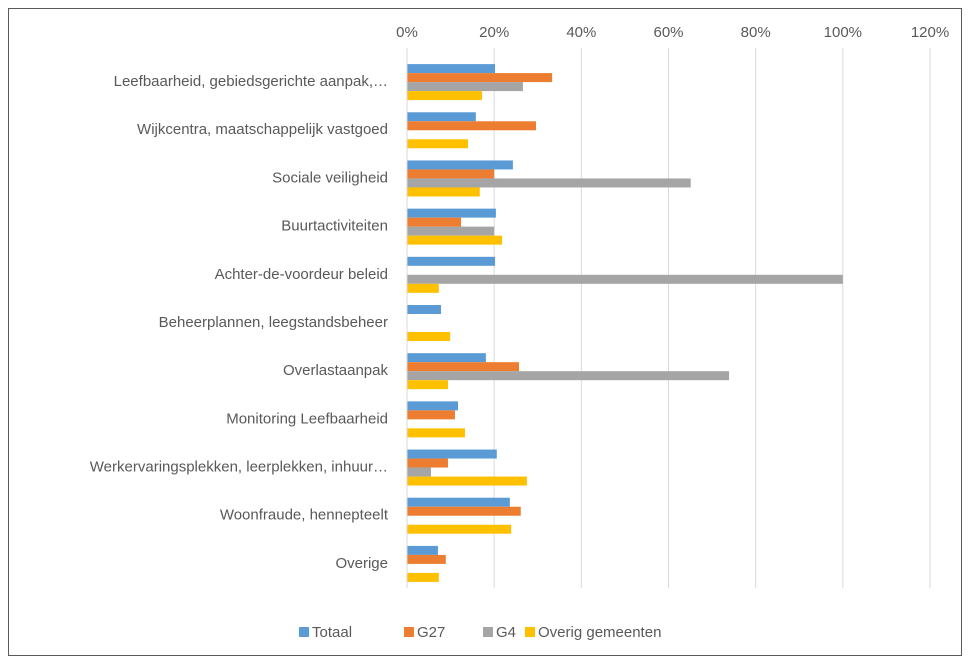 This screenshot has width=970, height=664. I want to click on y-tick-label: Beheerplannen, leegstandsbeheer, so click(273, 322).